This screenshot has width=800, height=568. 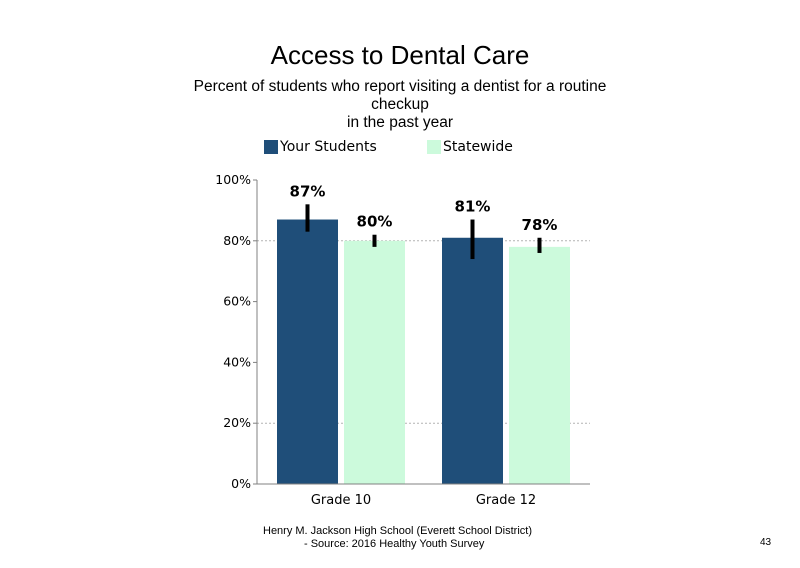 I want to click on legend-item-statewide: Statewide, so click(x=470, y=147).